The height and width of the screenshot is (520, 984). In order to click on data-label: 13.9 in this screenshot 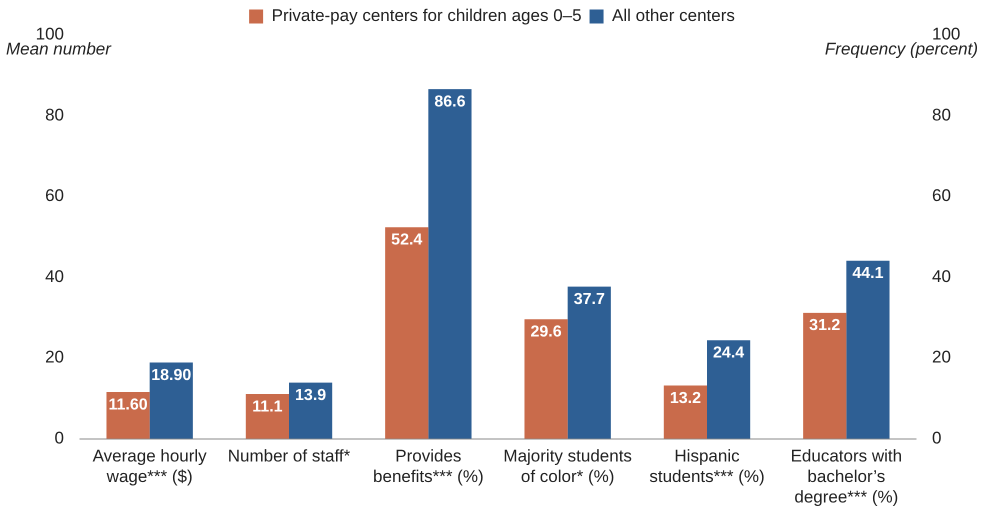, I will do `click(310, 395)`.